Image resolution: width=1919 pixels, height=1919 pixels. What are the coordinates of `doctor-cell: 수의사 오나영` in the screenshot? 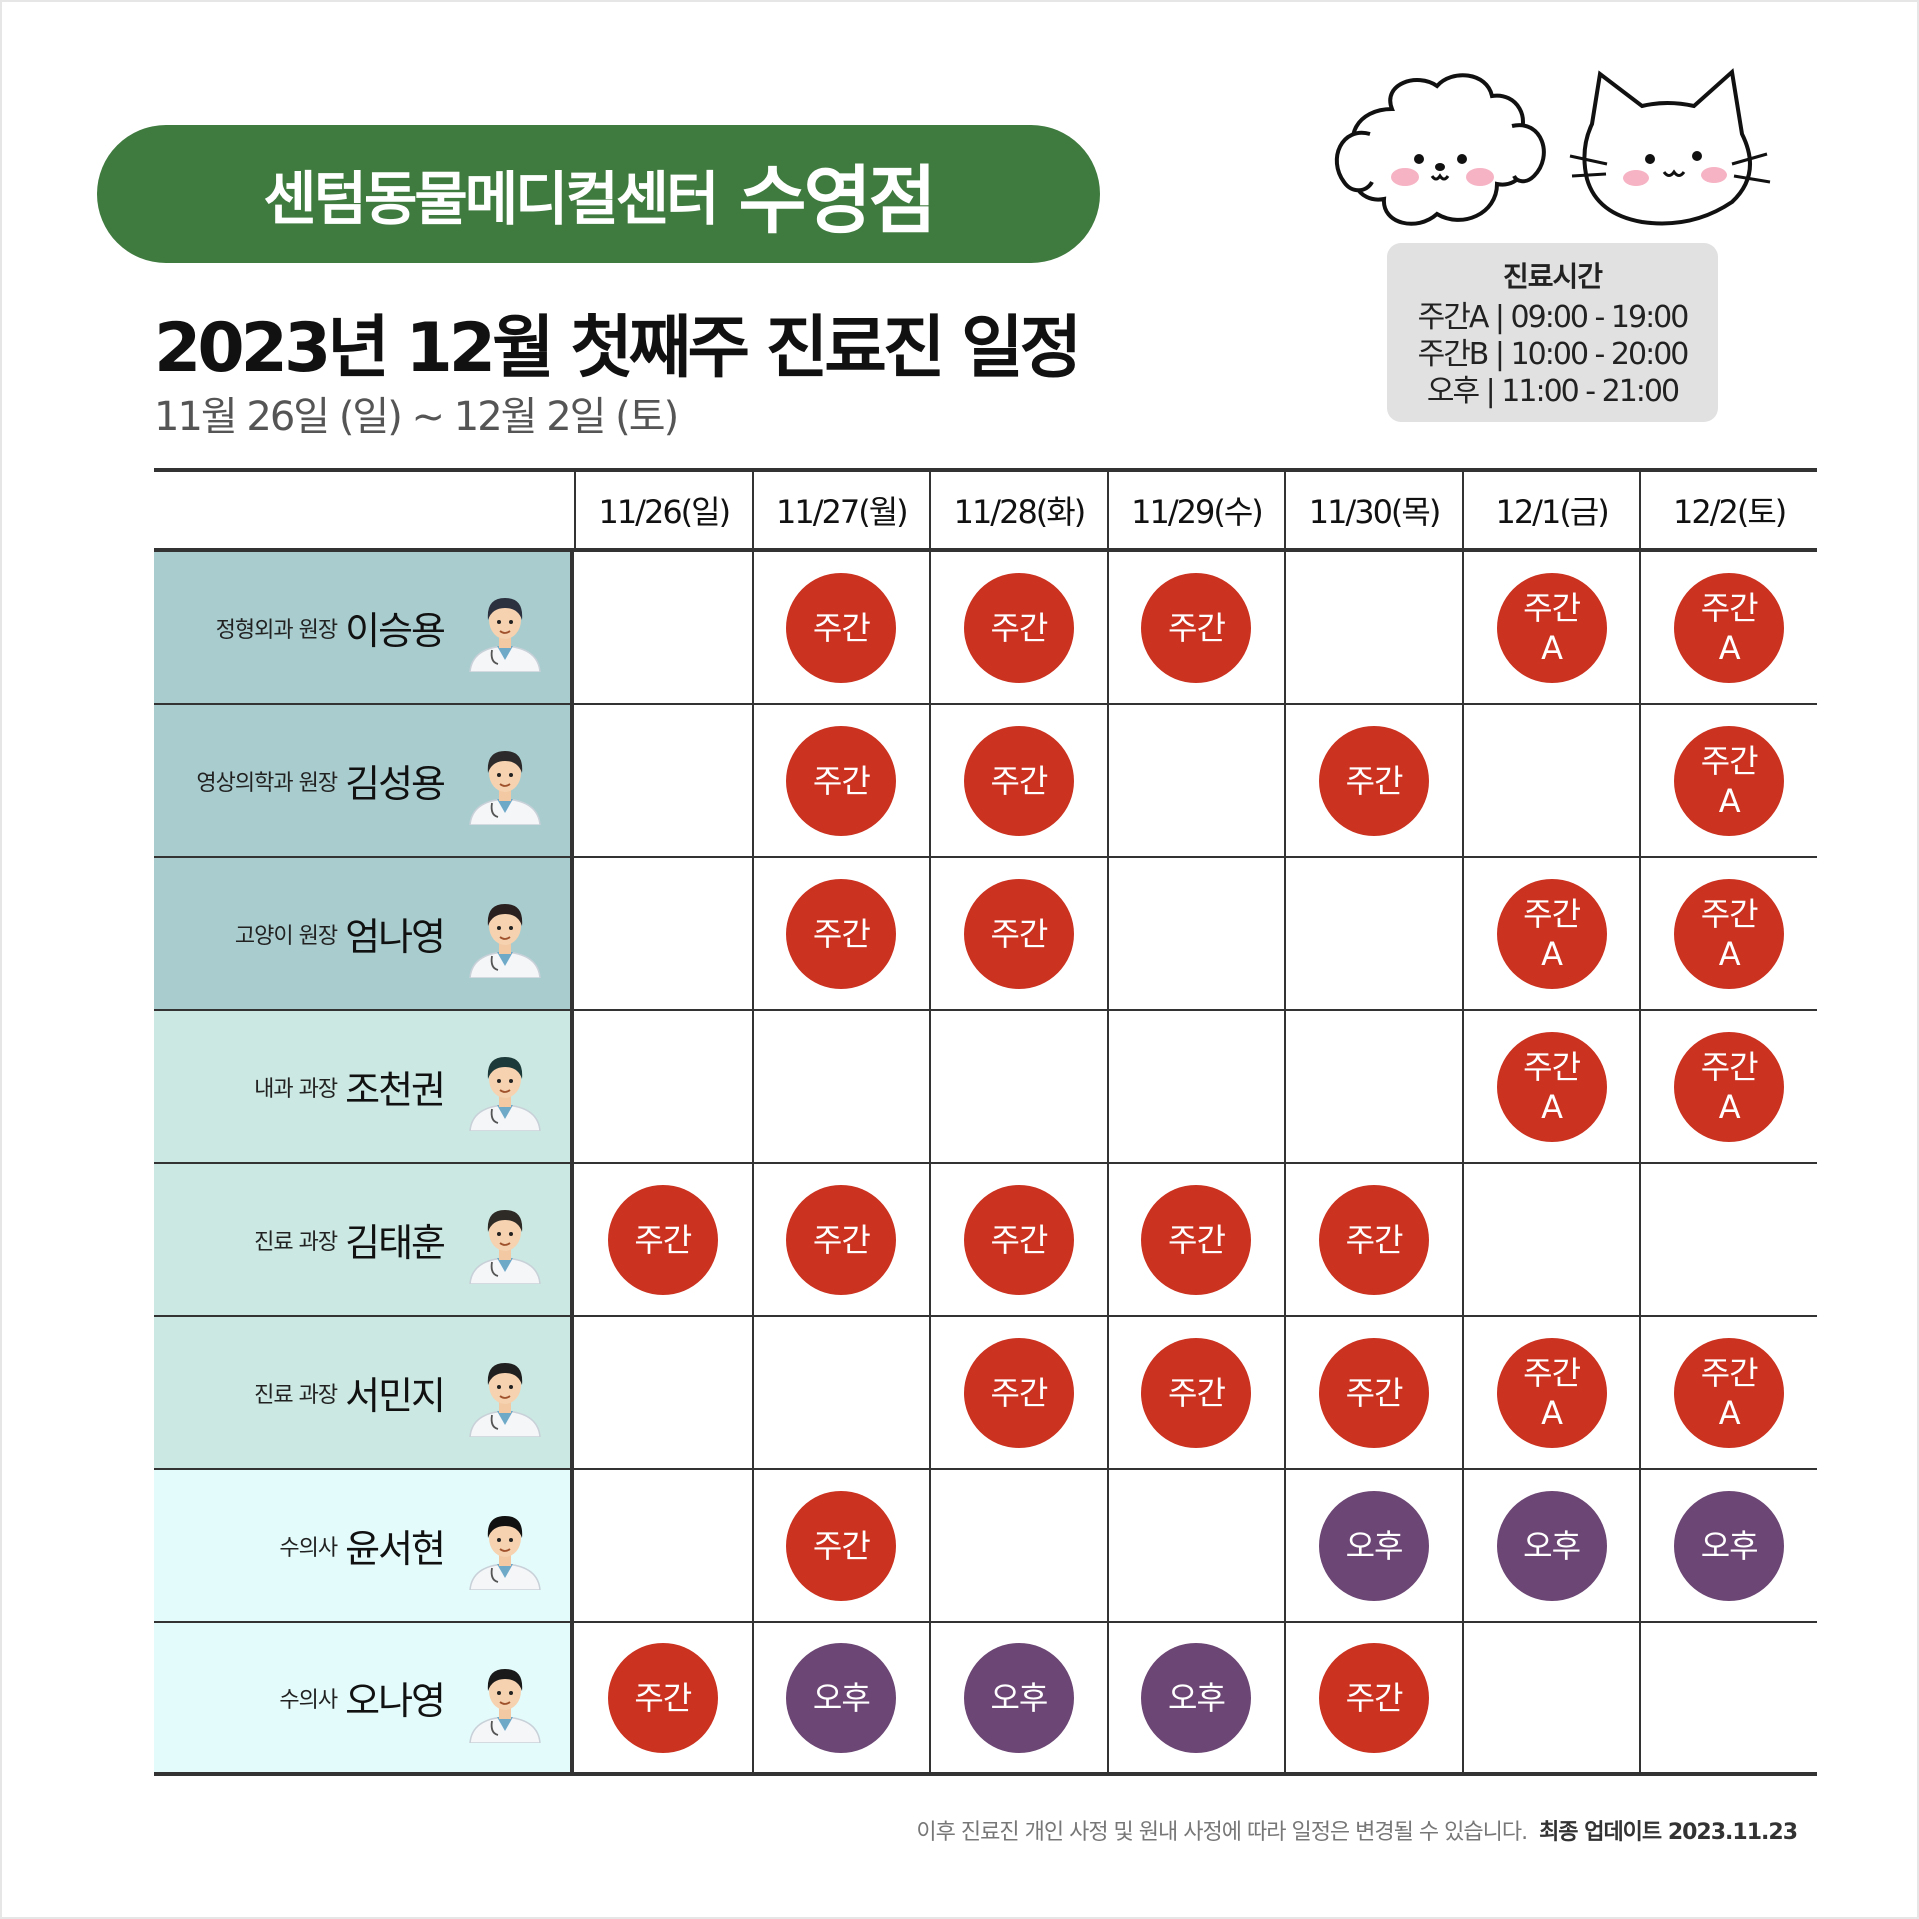 It's located at (364, 1697).